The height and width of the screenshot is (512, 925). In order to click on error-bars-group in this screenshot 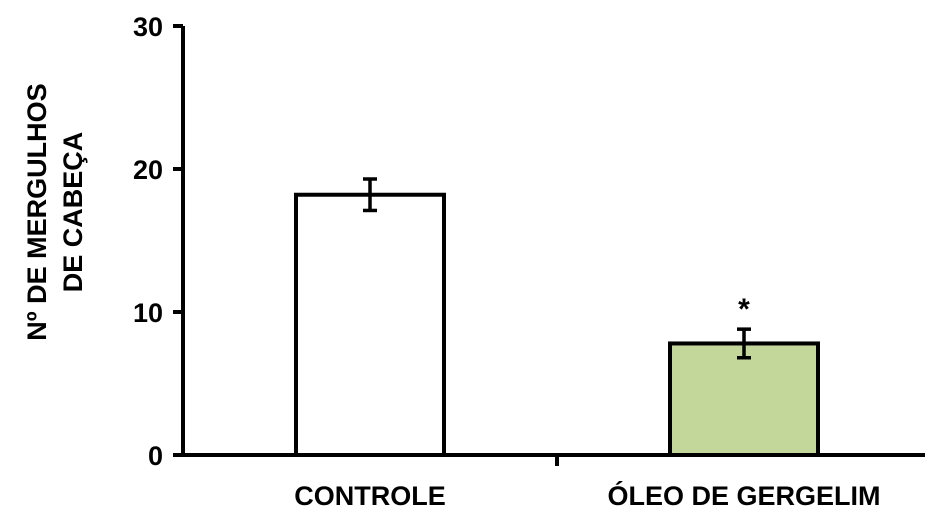, I will do `click(557, 268)`.